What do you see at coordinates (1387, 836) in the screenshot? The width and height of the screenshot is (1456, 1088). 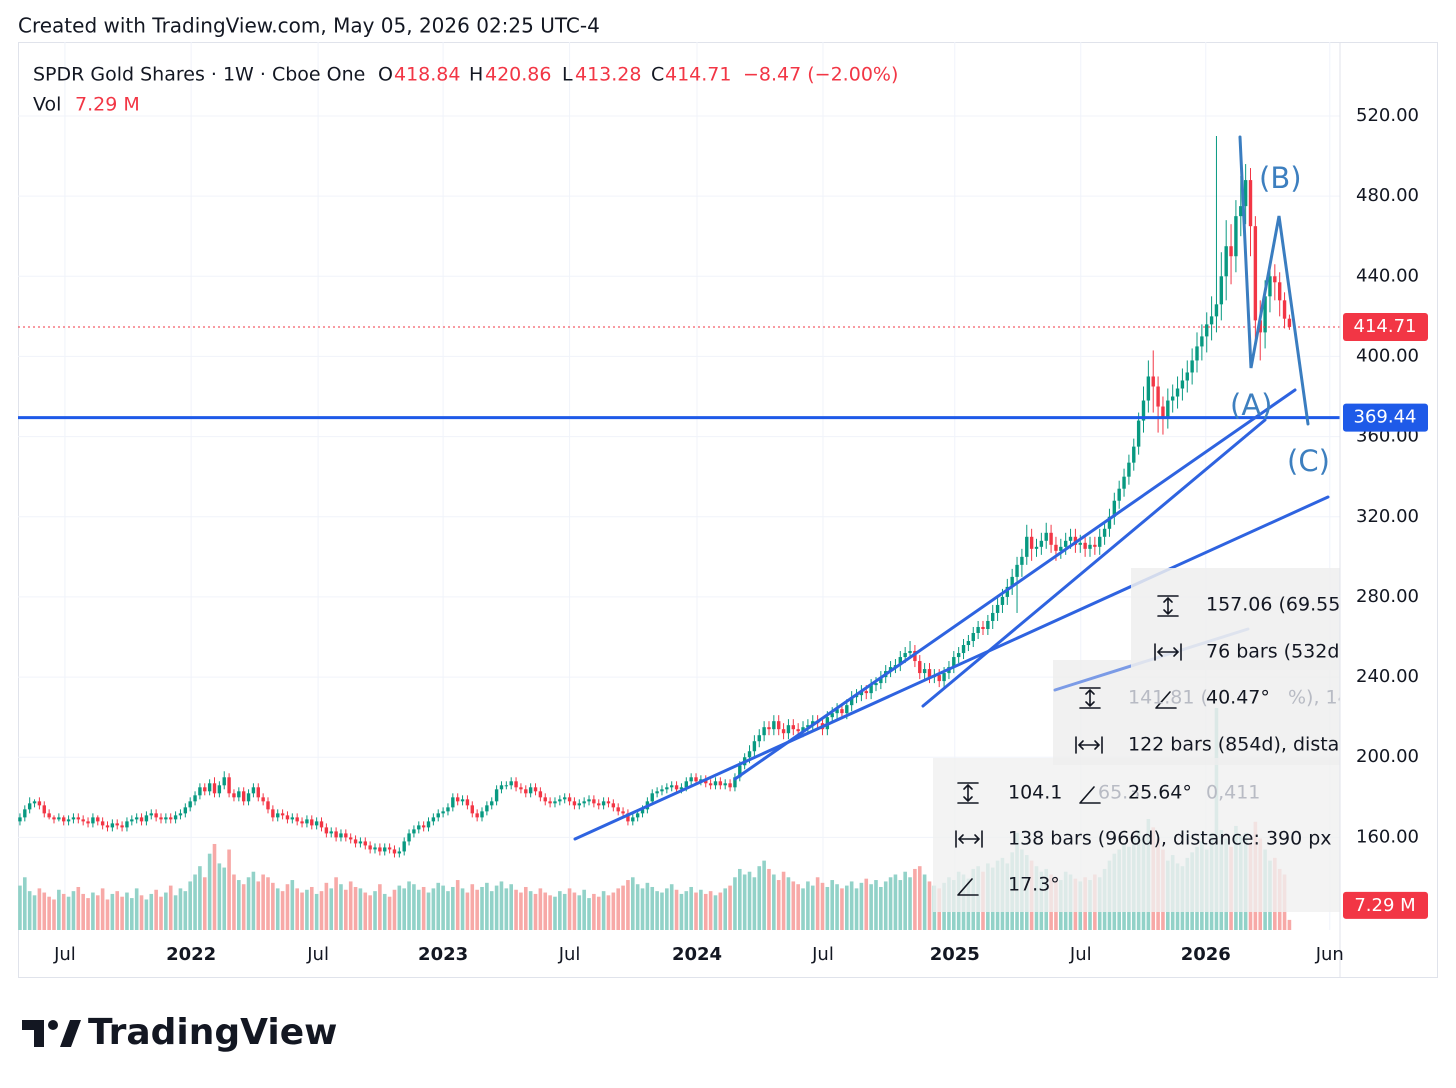 I see `y-tick-label: 160.00` at bounding box center [1387, 836].